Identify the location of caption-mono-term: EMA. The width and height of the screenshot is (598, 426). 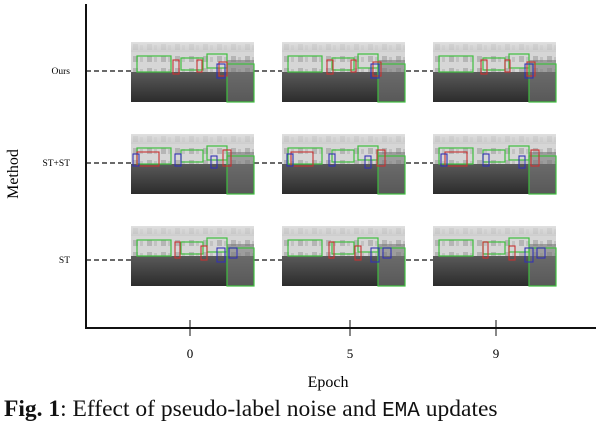
(401, 411).